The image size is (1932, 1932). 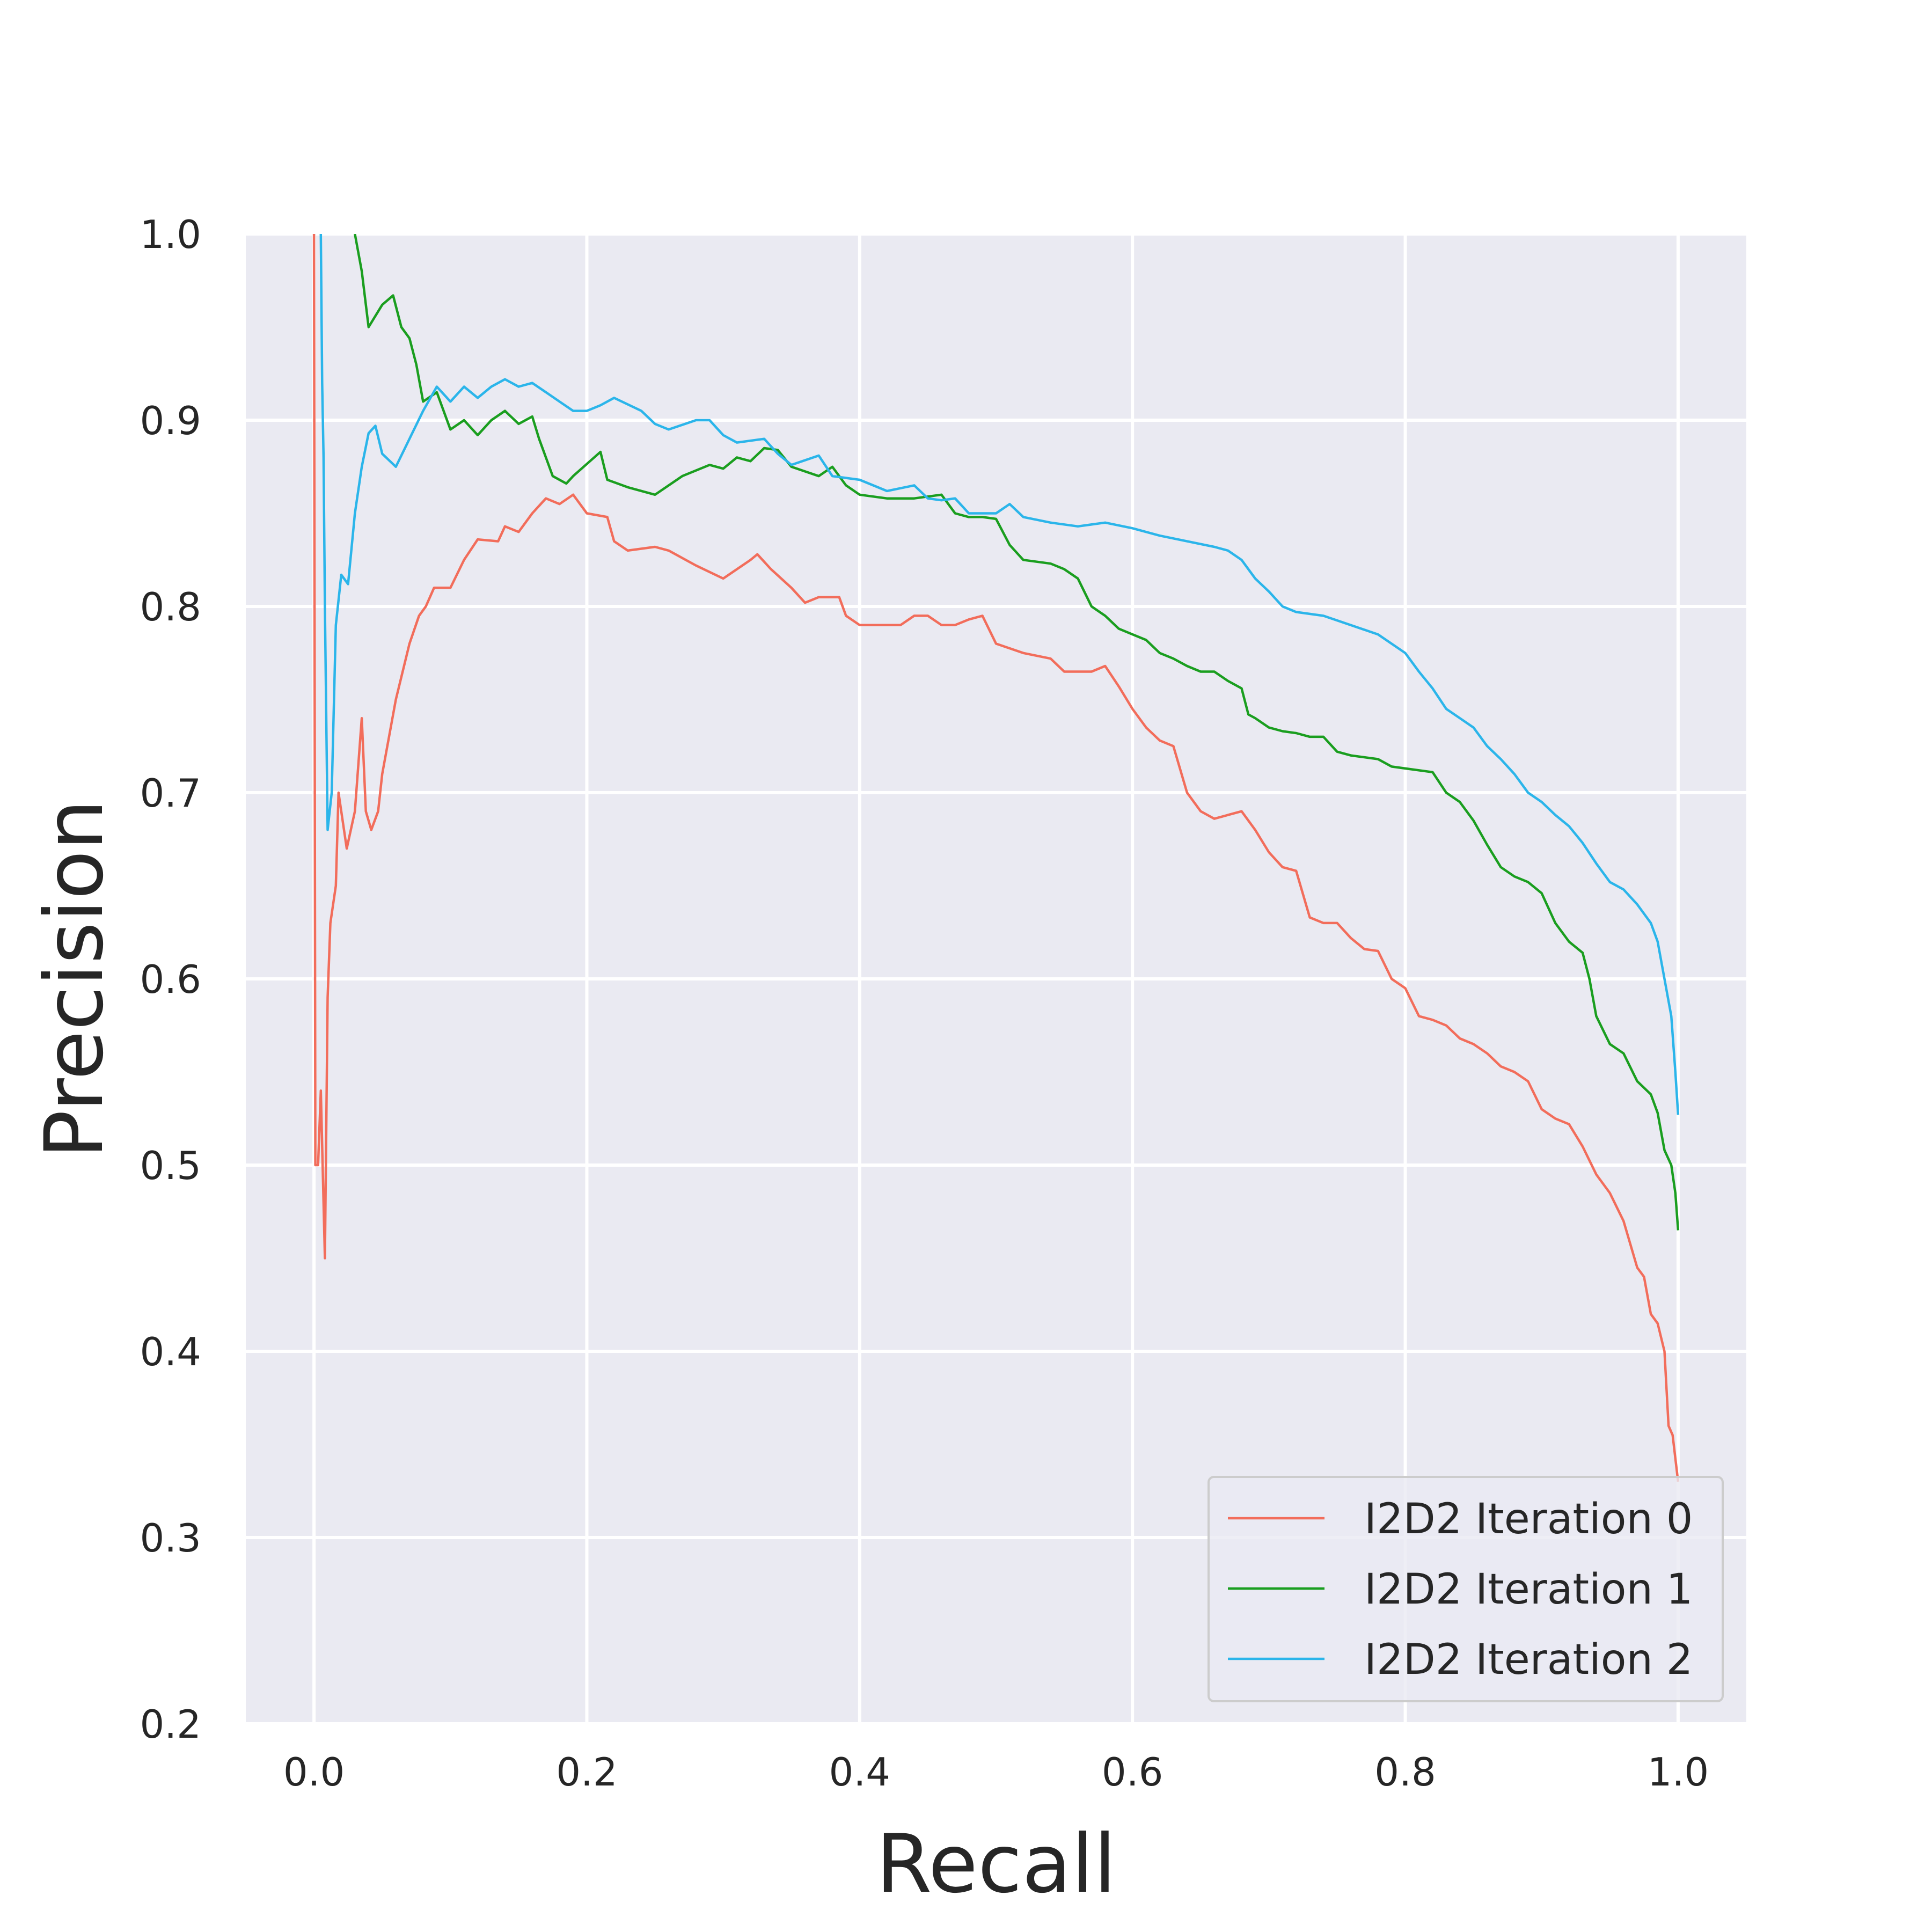 What do you see at coordinates (170, 1724) in the screenshot?
I see `y-tick-label: 0.2` at bounding box center [170, 1724].